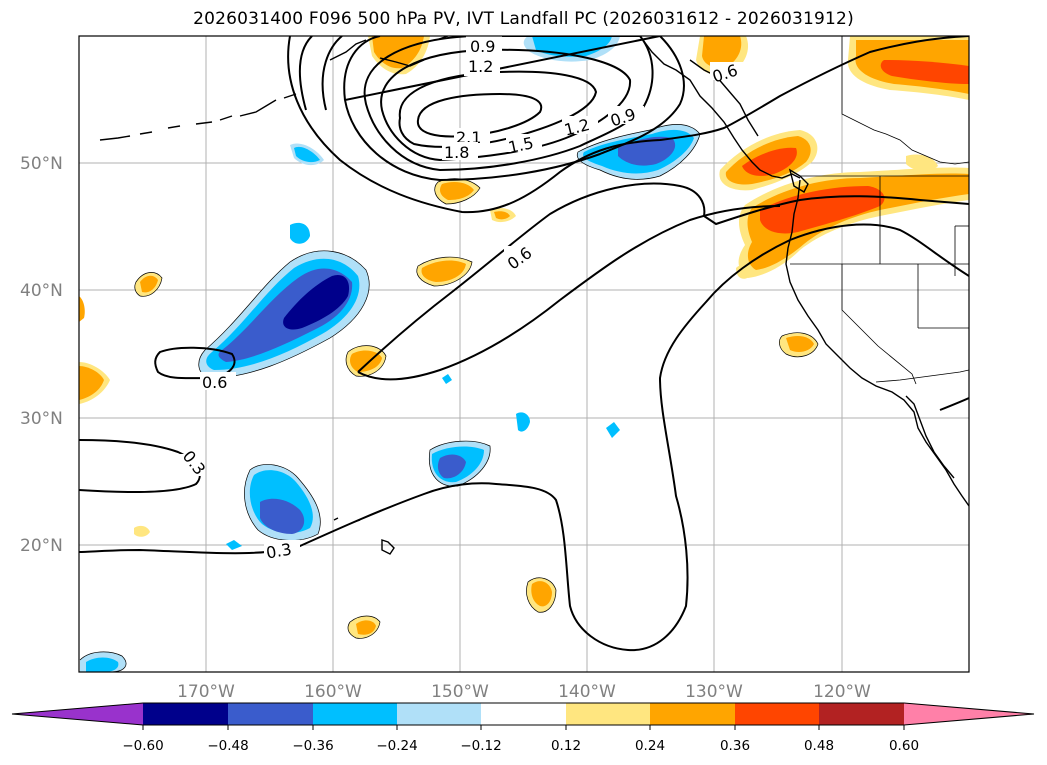 This screenshot has height=765, width=1047. I want to click on colorbar-tick-label: 0.36, so click(735, 746).